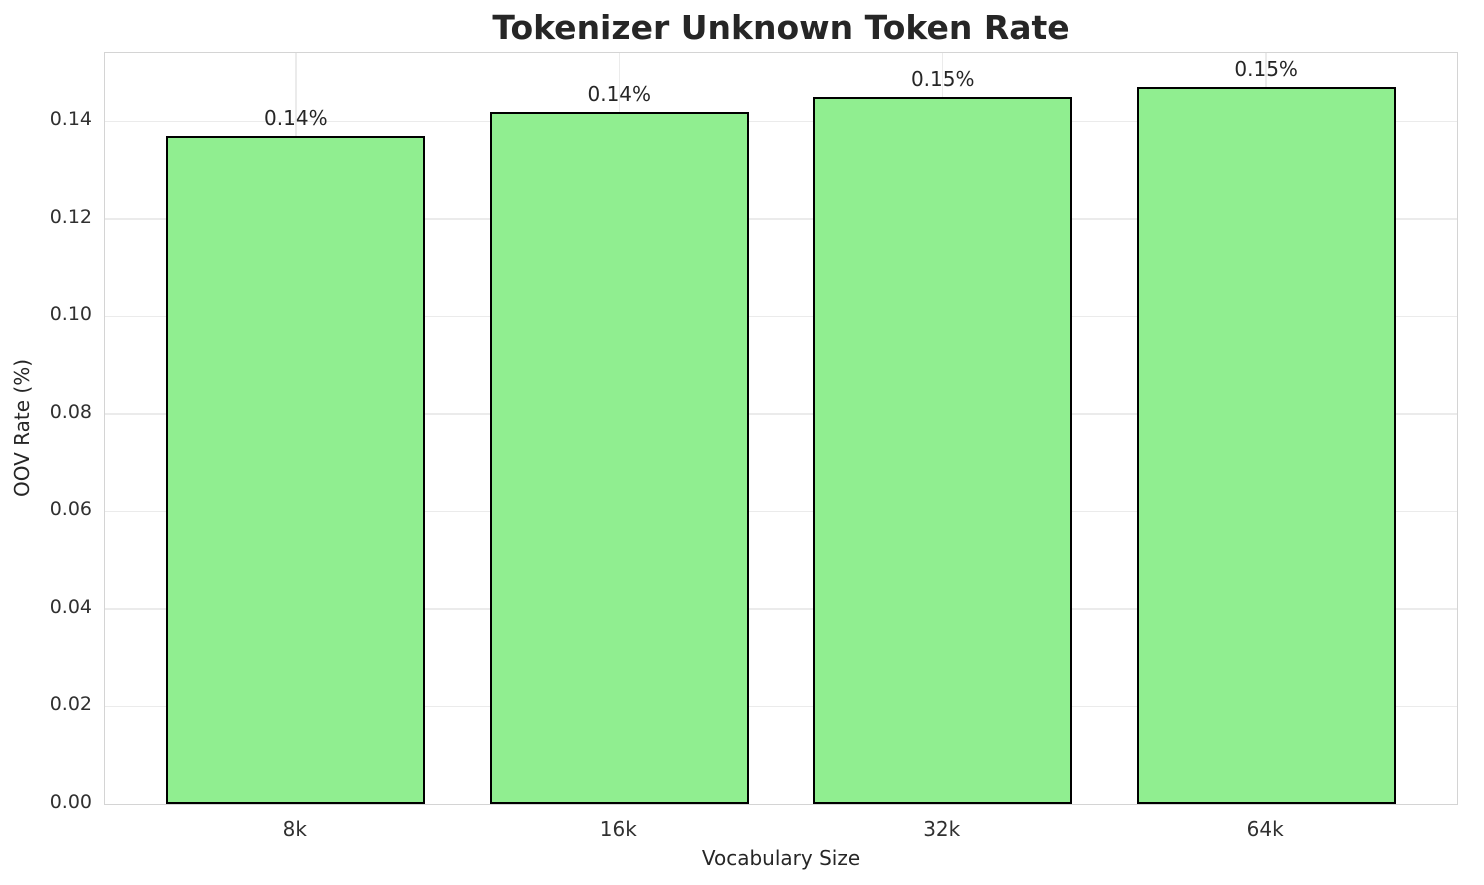  Describe the element at coordinates (70, 119) in the screenshot. I see `y-tick-label: 0.14` at that location.